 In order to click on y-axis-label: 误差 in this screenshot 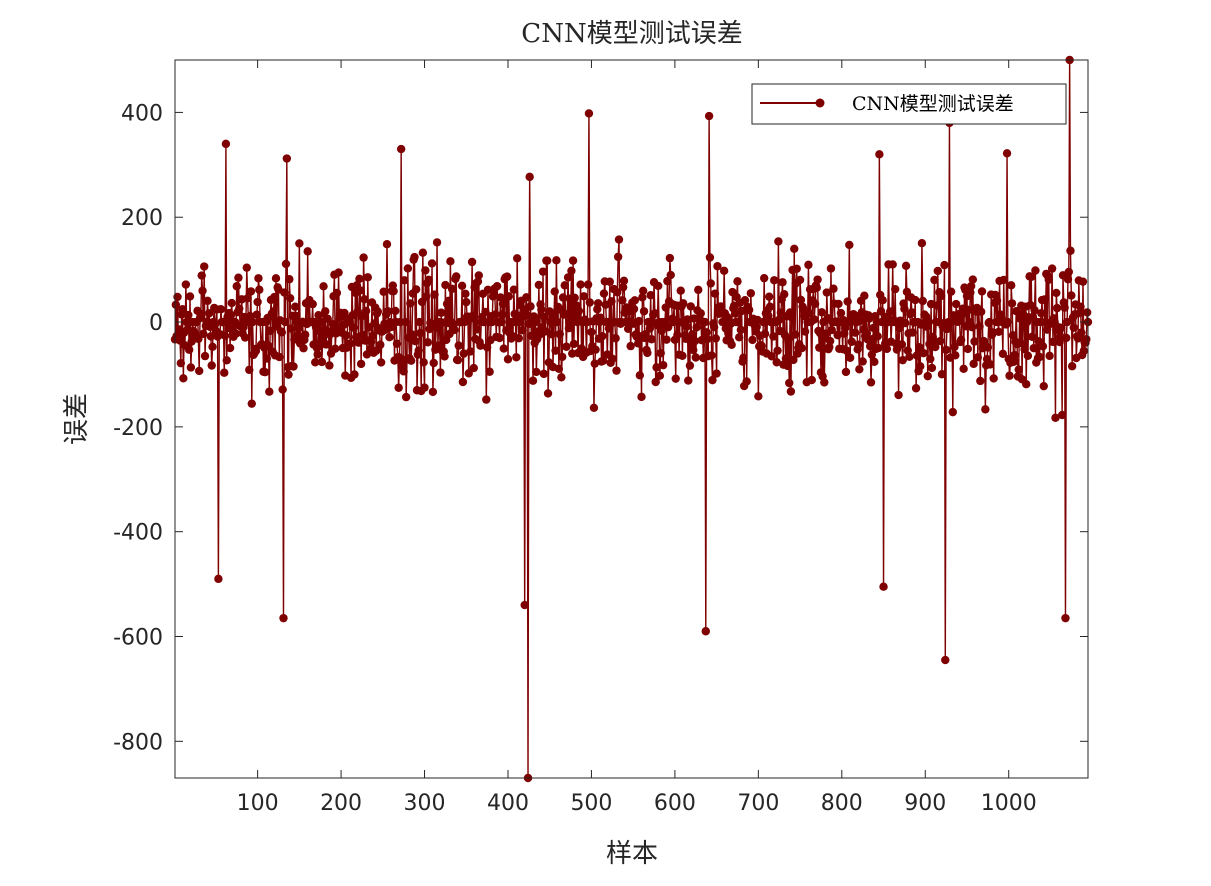, I will do `click(77, 419)`.